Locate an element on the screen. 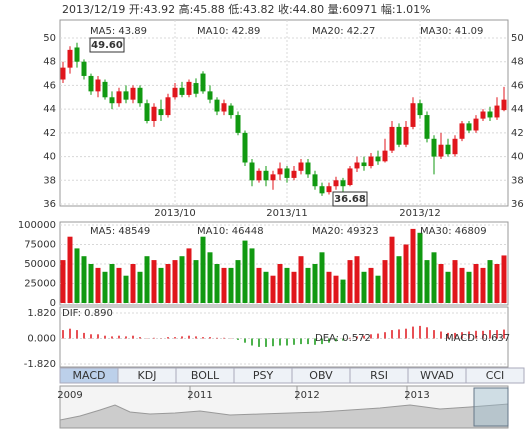 The image size is (529, 431). y-tick-label: 46 is located at coordinates (49, 85).